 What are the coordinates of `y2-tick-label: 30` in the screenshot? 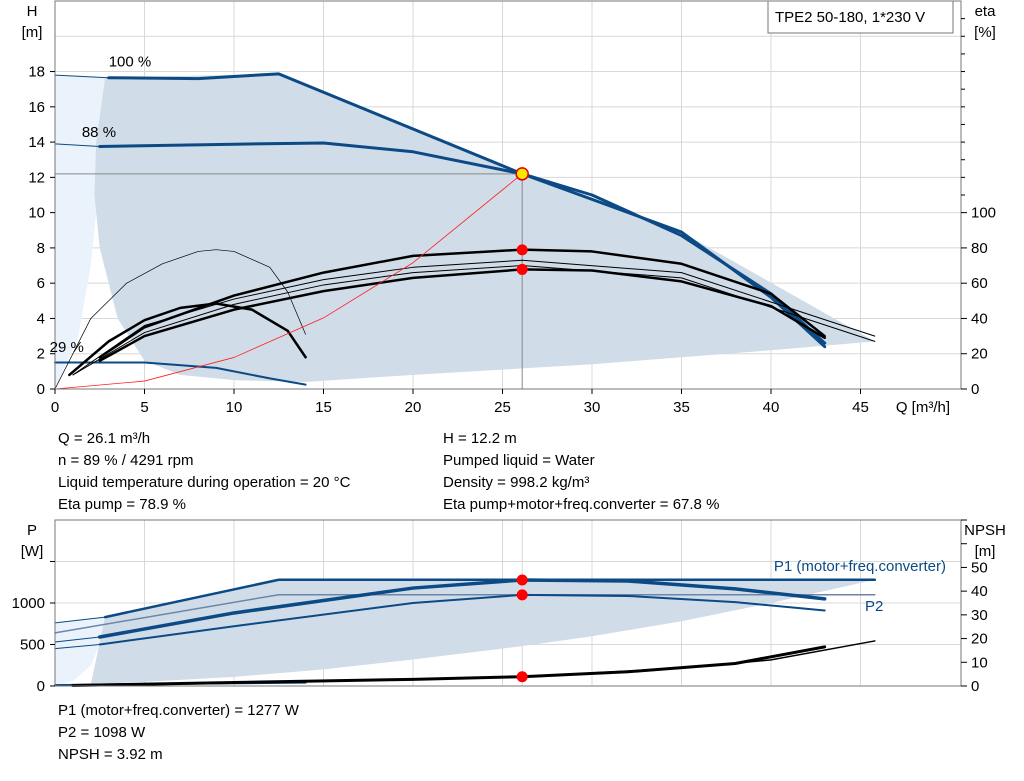 It's located at (979, 615).